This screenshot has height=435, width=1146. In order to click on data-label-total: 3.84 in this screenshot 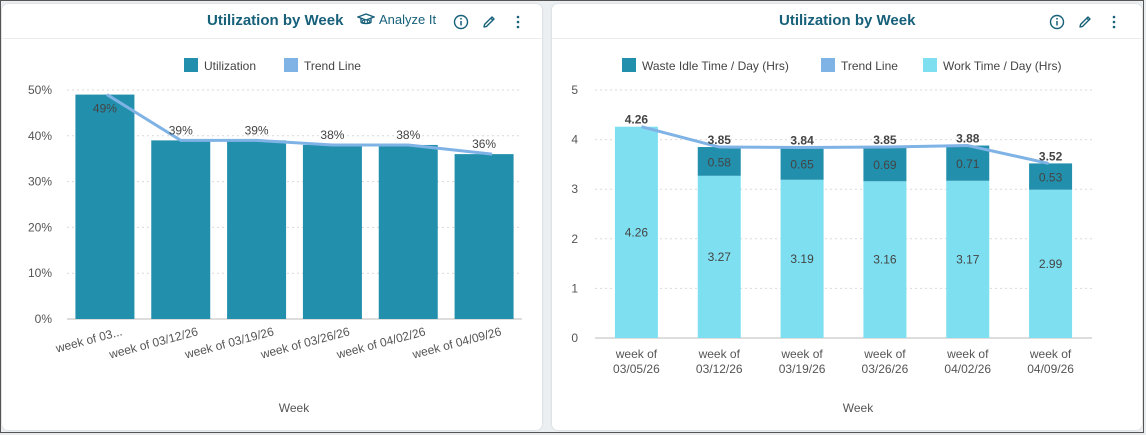, I will do `click(802, 141)`.